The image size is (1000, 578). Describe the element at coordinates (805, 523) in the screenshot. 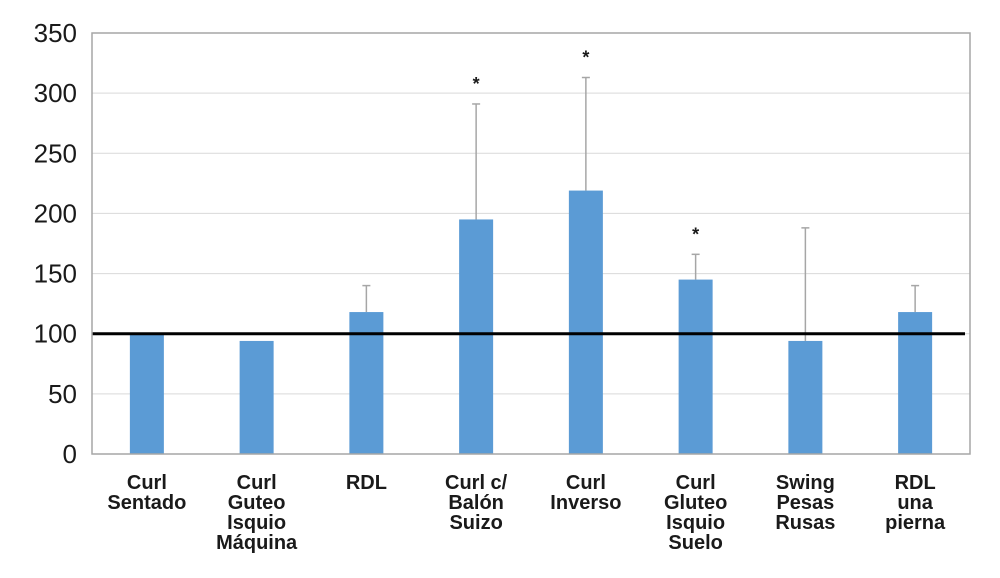

I see `x-category-label-line: Rusas` at that location.